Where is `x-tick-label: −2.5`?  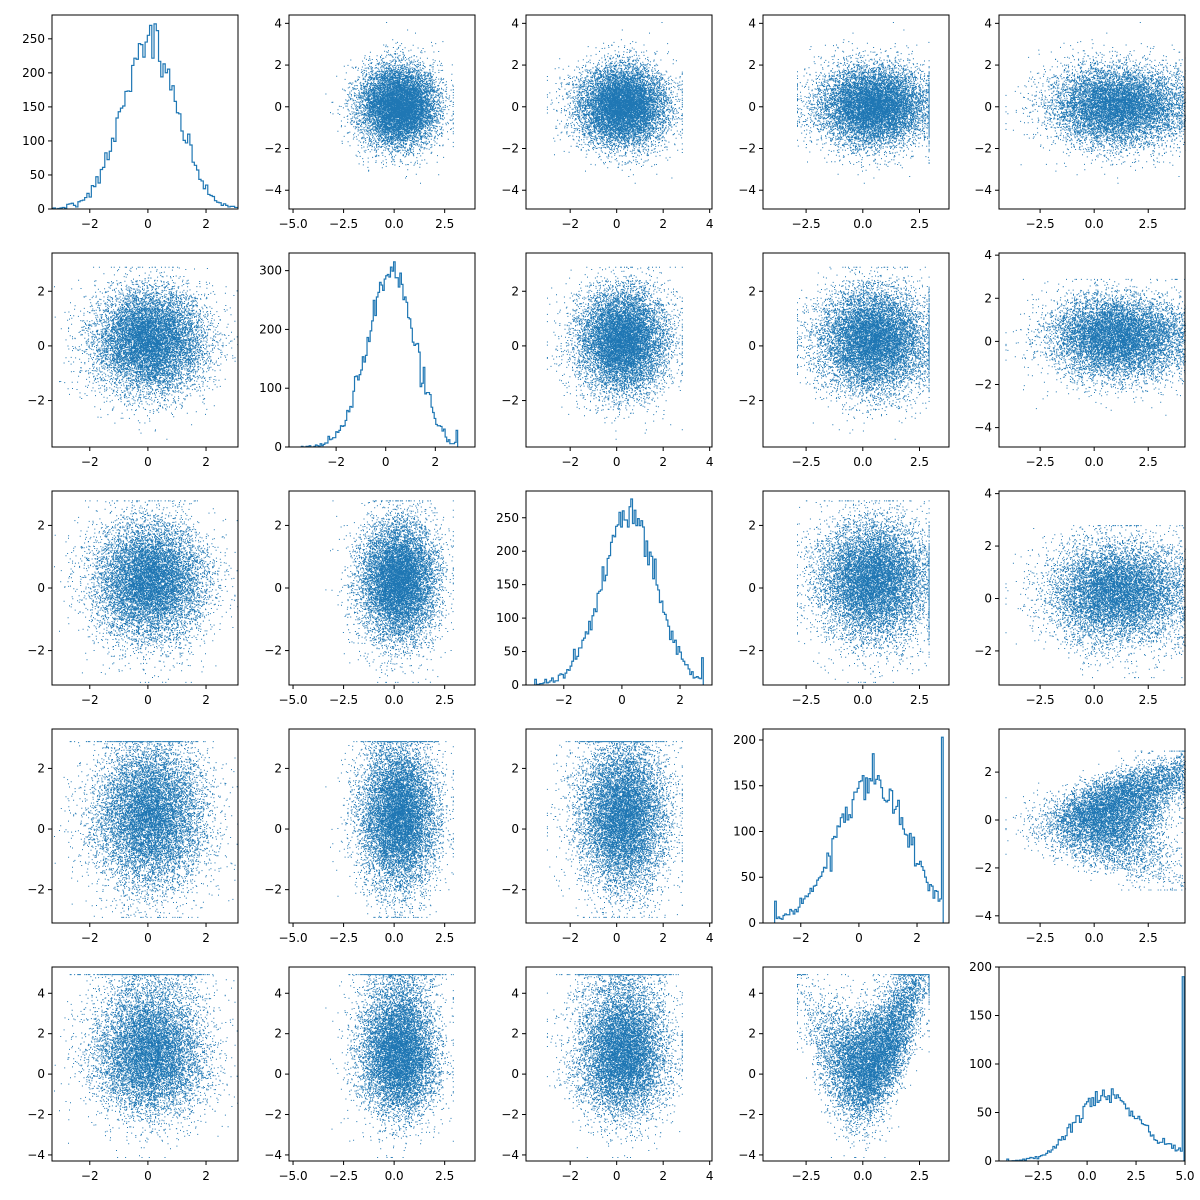
x-tick-label: −2.5 is located at coordinates (806, 224).